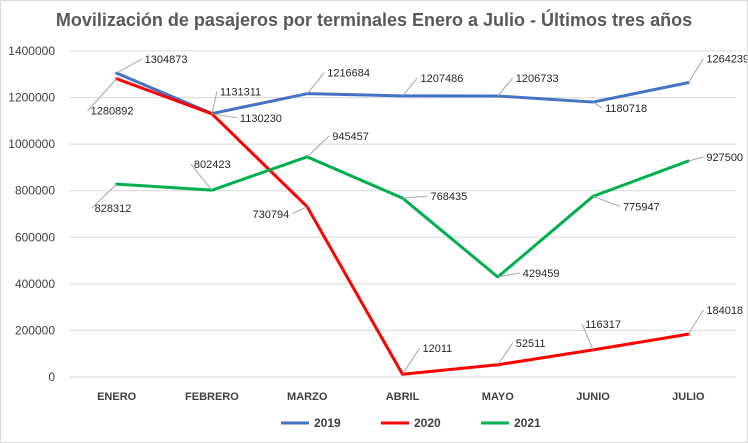  I want to click on data-label: 116317, so click(603, 325).